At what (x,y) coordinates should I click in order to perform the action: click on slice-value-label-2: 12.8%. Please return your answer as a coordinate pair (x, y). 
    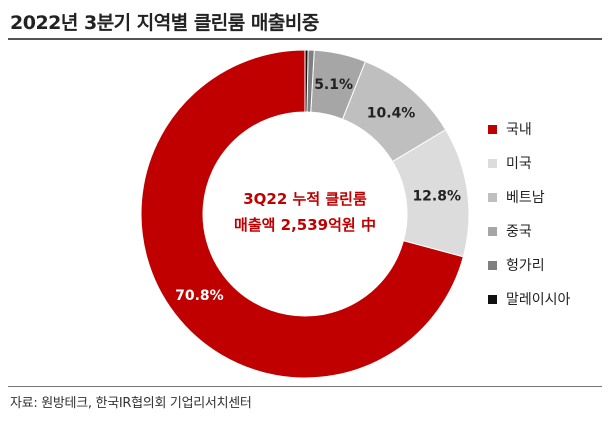
    Looking at the image, I should click on (436, 197).